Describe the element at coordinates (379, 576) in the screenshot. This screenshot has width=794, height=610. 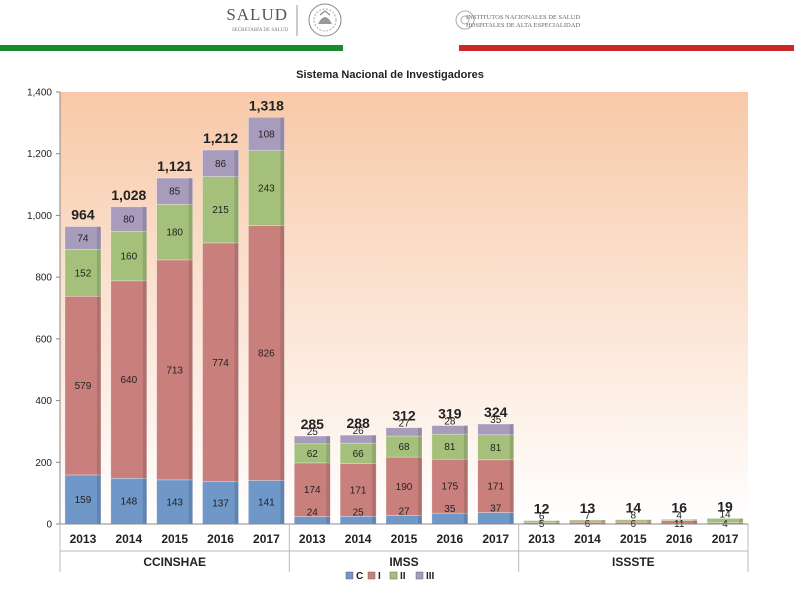
I see `legend-label: I` at that location.